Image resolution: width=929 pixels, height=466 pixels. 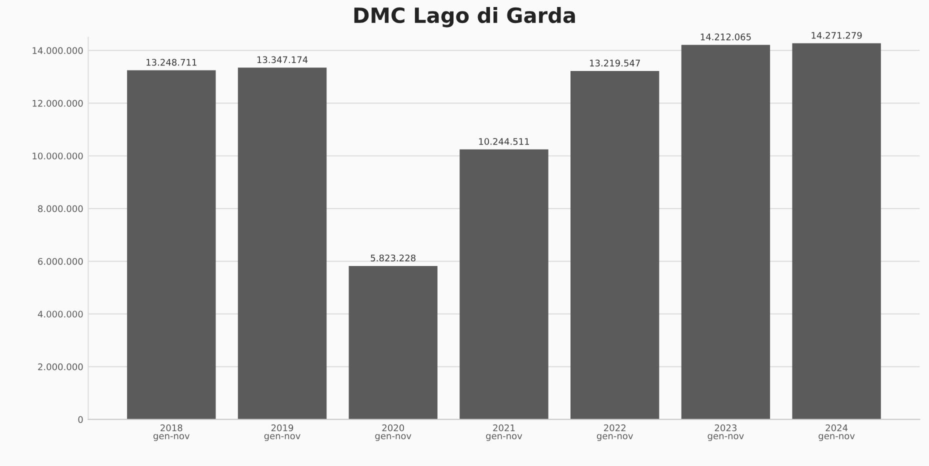 What do you see at coordinates (60, 208) in the screenshot?
I see `y-tick-label: 8.000.000` at bounding box center [60, 208].